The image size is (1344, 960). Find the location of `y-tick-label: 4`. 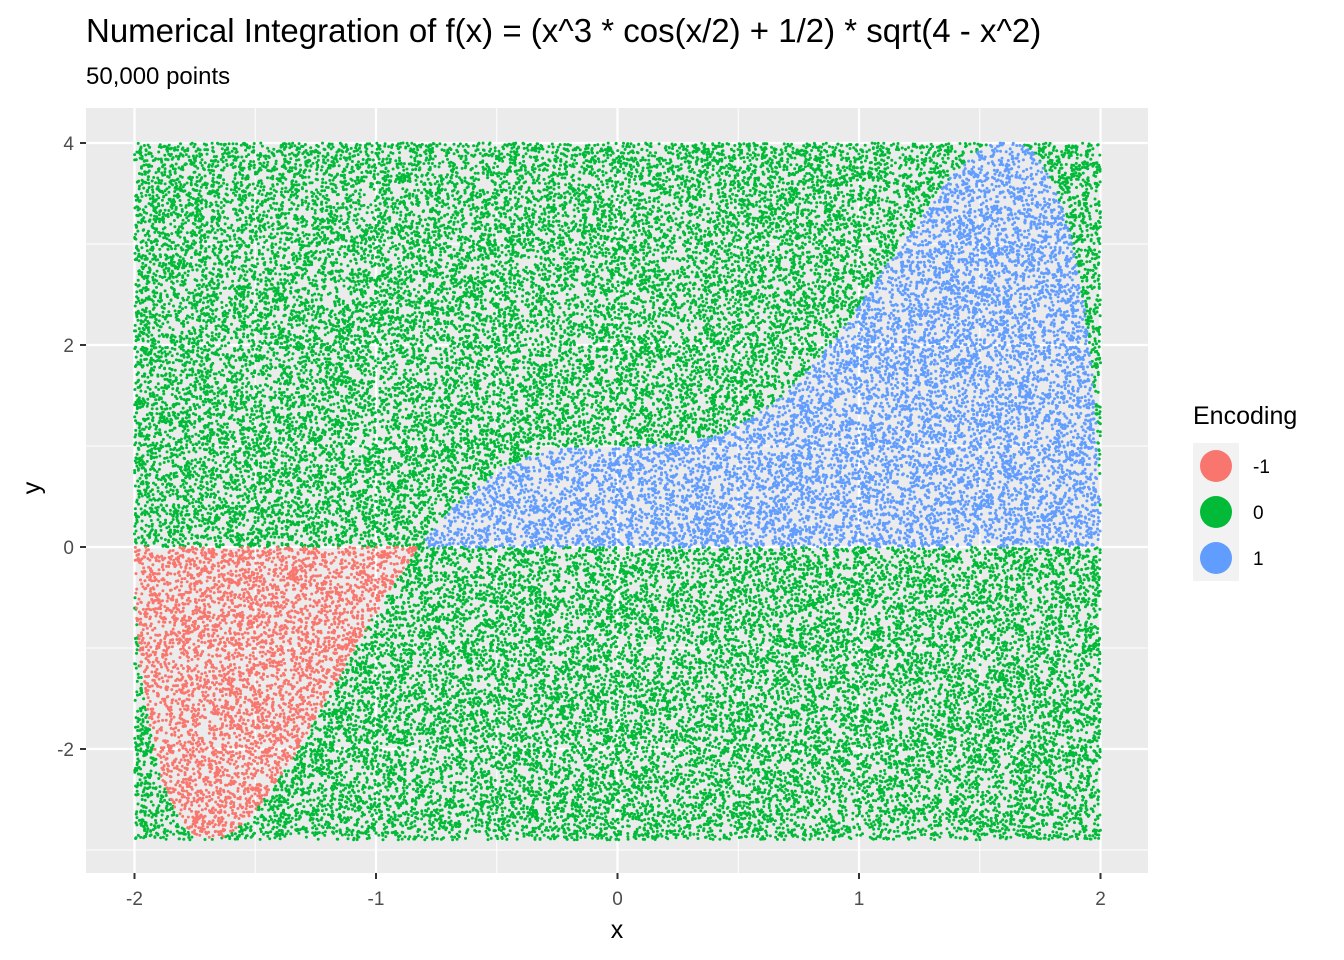

y-tick-label: 4 is located at coordinates (68, 144).